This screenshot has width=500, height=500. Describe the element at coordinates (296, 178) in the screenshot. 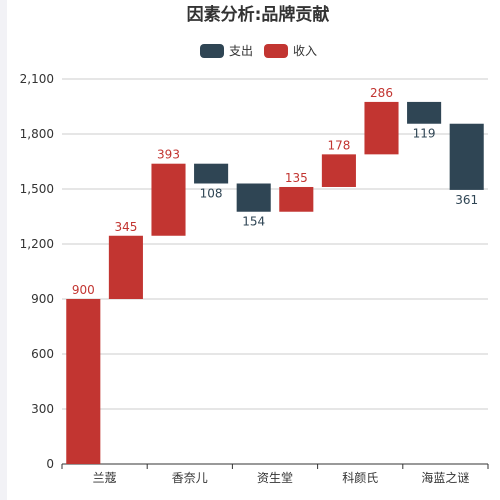

I see `data-label: 135` at that location.